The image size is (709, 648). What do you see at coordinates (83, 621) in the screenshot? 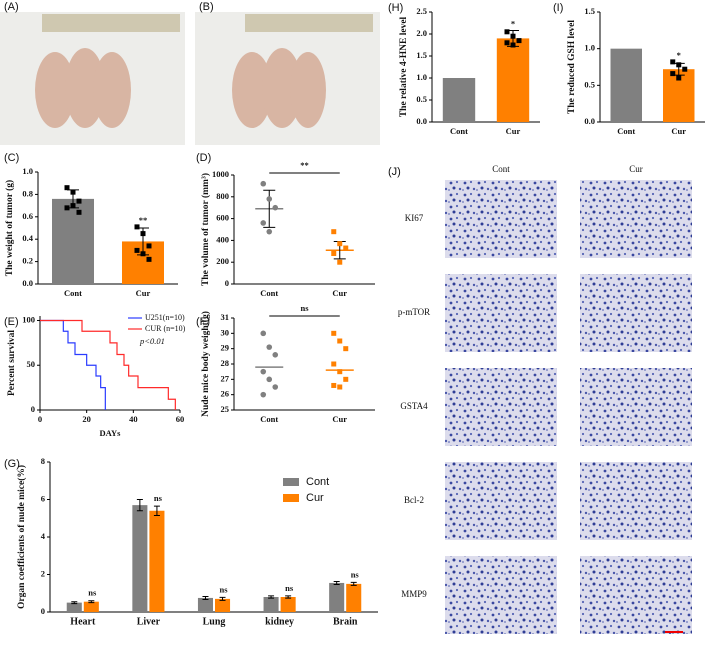
I see `x-tick-label: Heart` at bounding box center [83, 621].